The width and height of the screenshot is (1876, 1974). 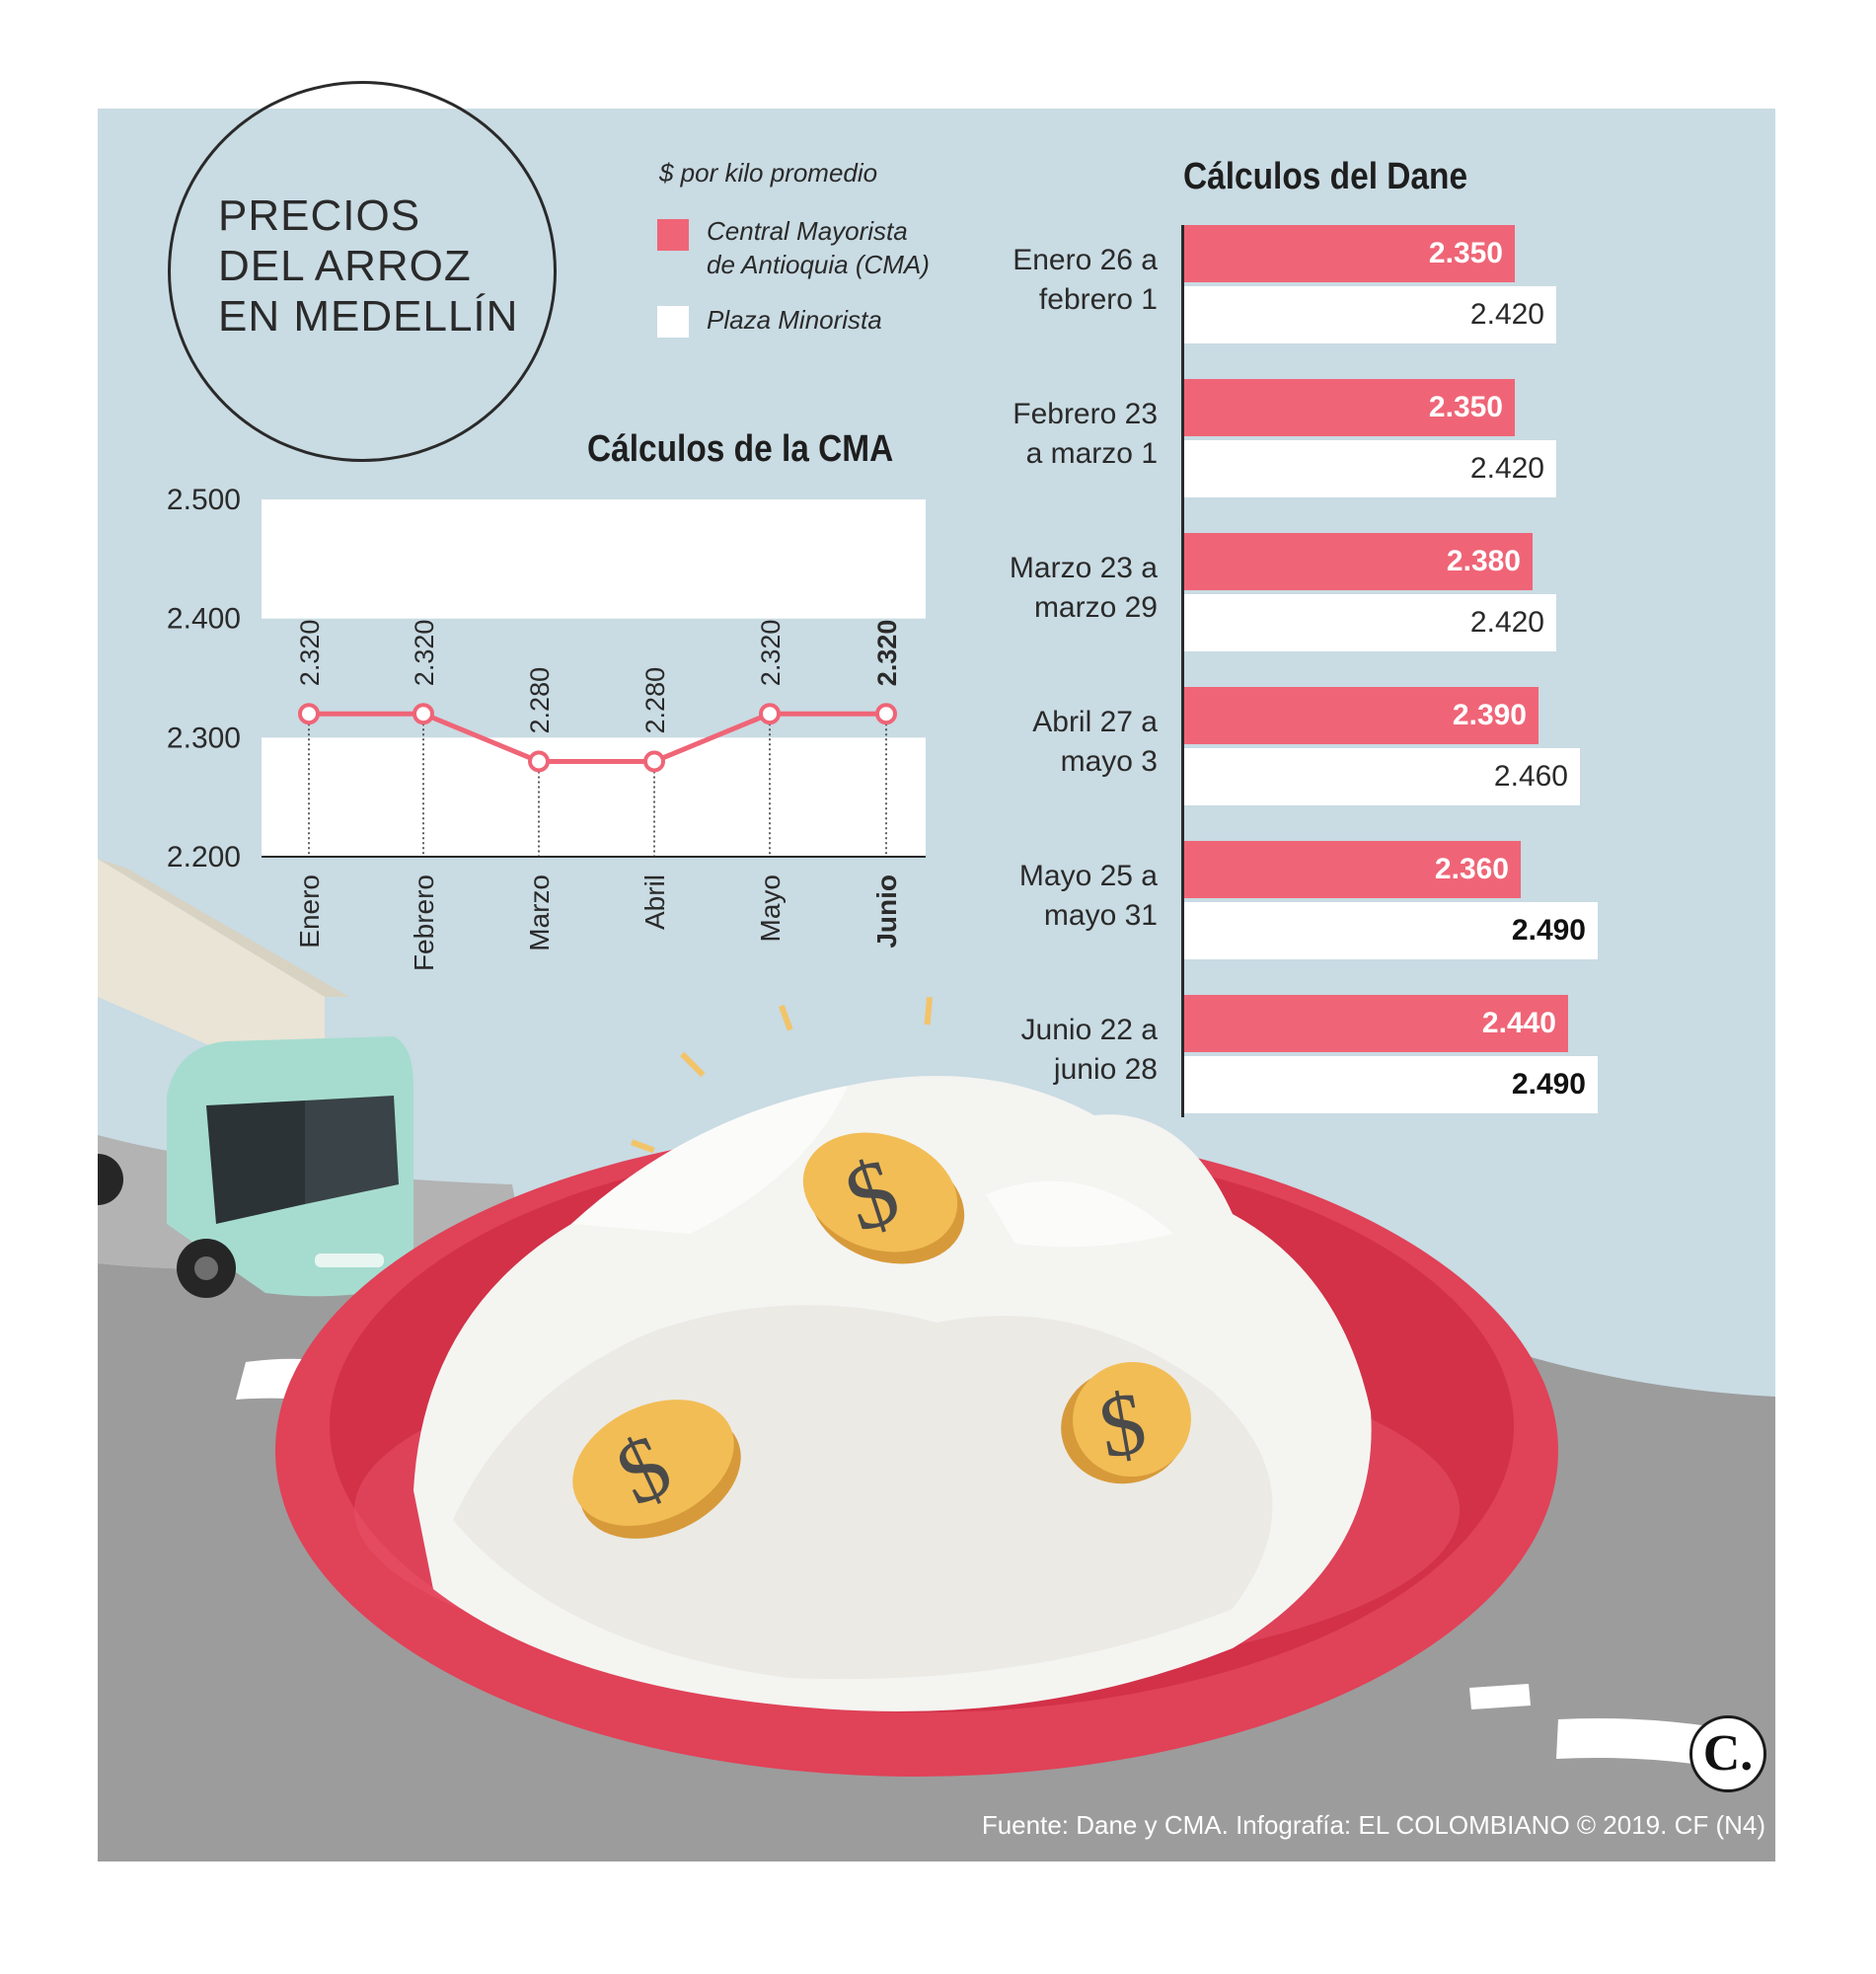 I want to click on y-tick-label: 2.500, so click(x=204, y=500).